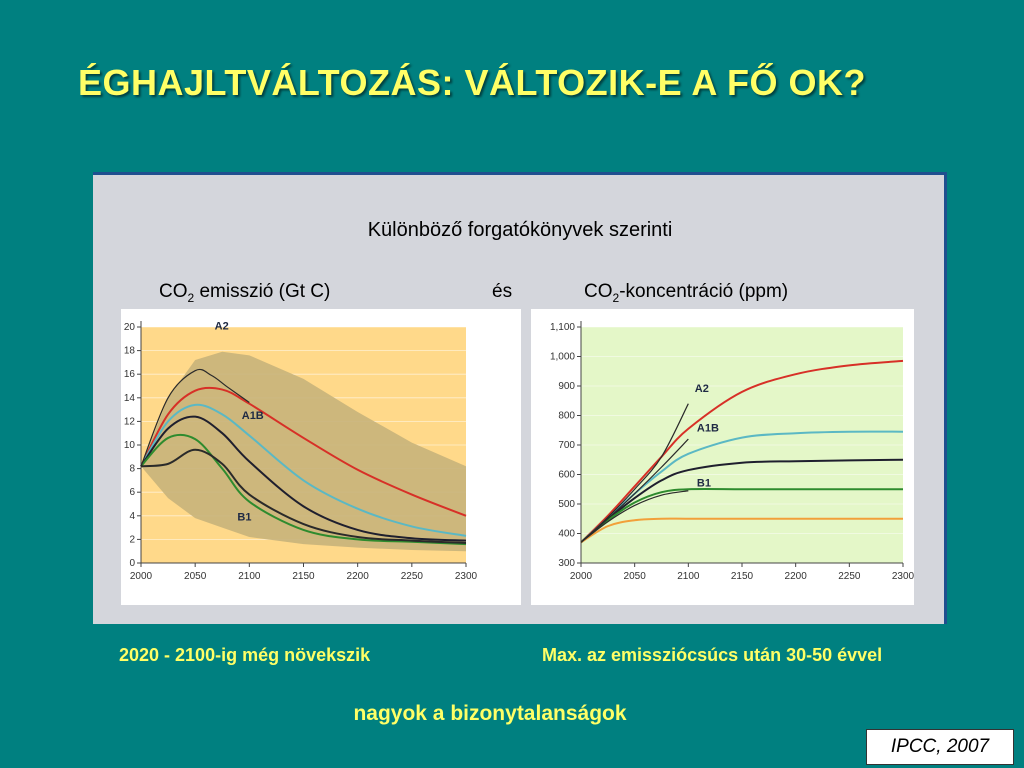 This screenshot has height=768, width=1024. I want to click on y-tick-label: 14, so click(130, 398).